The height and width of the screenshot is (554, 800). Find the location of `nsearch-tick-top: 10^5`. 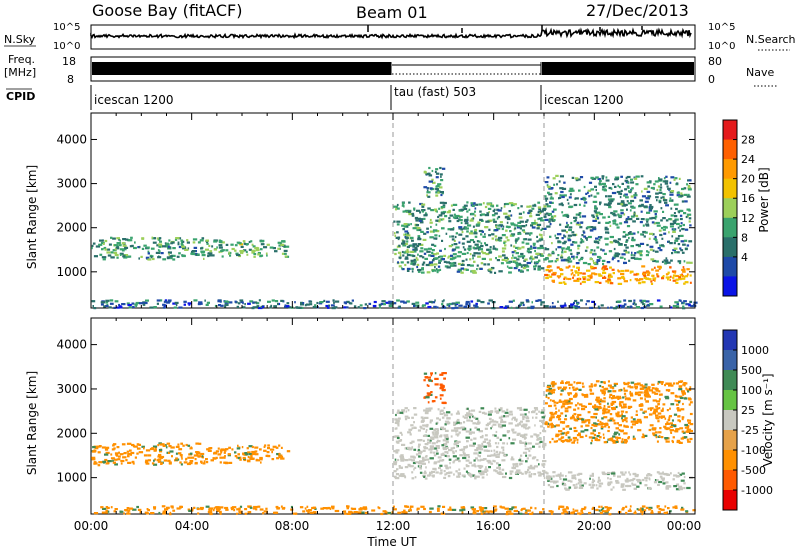

nsearch-tick-top: 10^5 is located at coordinates (721, 27).